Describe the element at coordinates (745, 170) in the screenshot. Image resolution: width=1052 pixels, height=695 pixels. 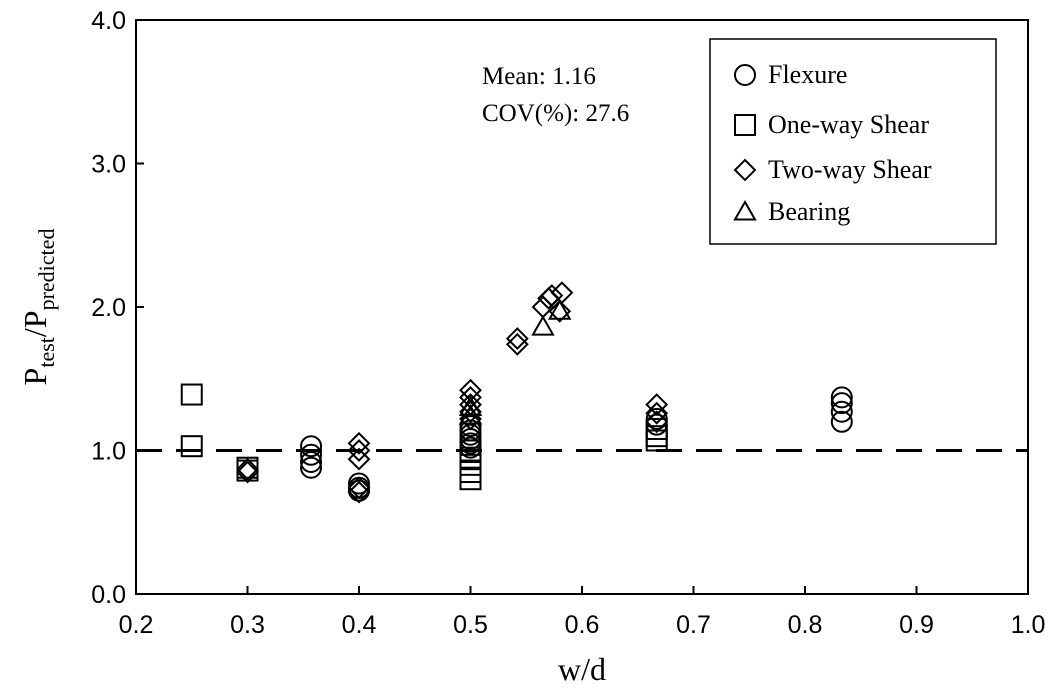
I see `legend-marker-diamond` at that location.